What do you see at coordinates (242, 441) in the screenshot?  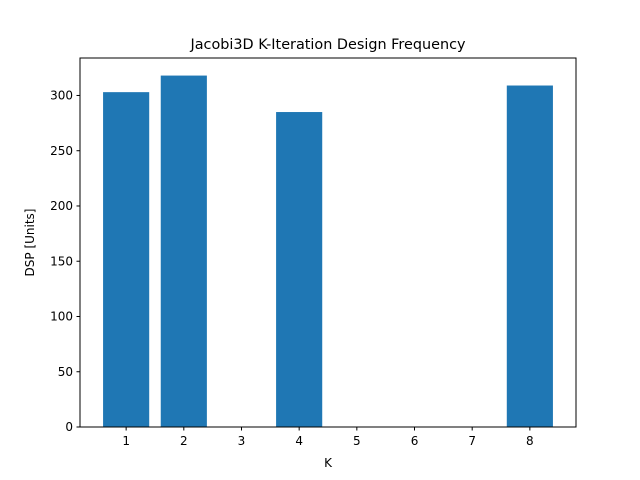 I see `x-tick-label: 3` at bounding box center [242, 441].